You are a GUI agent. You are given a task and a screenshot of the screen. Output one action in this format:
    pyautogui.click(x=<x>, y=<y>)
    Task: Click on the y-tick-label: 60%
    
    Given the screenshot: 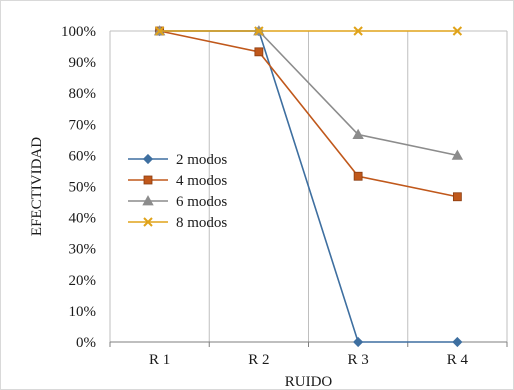 What is the action you would take?
    pyautogui.click(x=83, y=156)
    